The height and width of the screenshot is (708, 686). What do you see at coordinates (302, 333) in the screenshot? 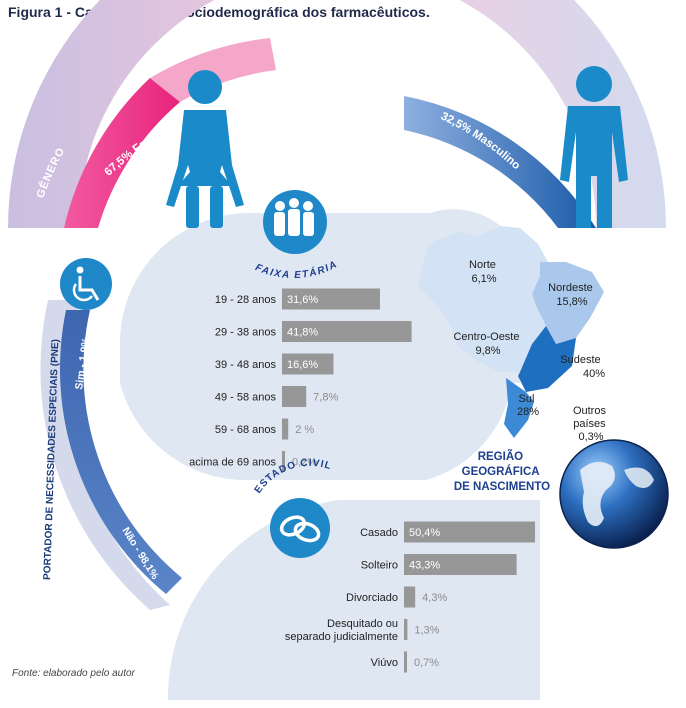
I see `value-label-2: 41,8%` at bounding box center [302, 333].